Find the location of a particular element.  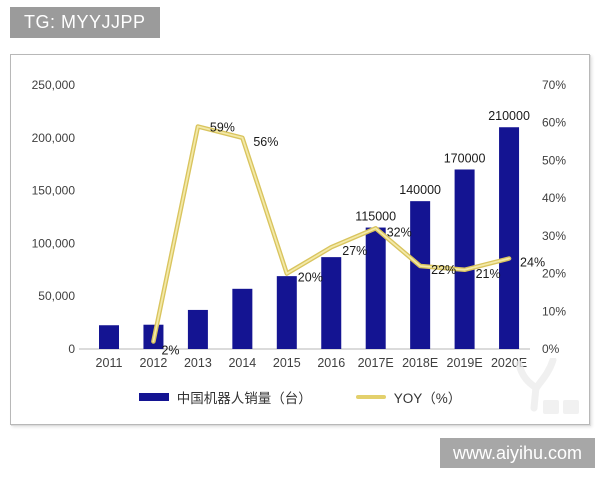

channel-badge-text: TG: MYYJJPP is located at coordinates (85, 22).